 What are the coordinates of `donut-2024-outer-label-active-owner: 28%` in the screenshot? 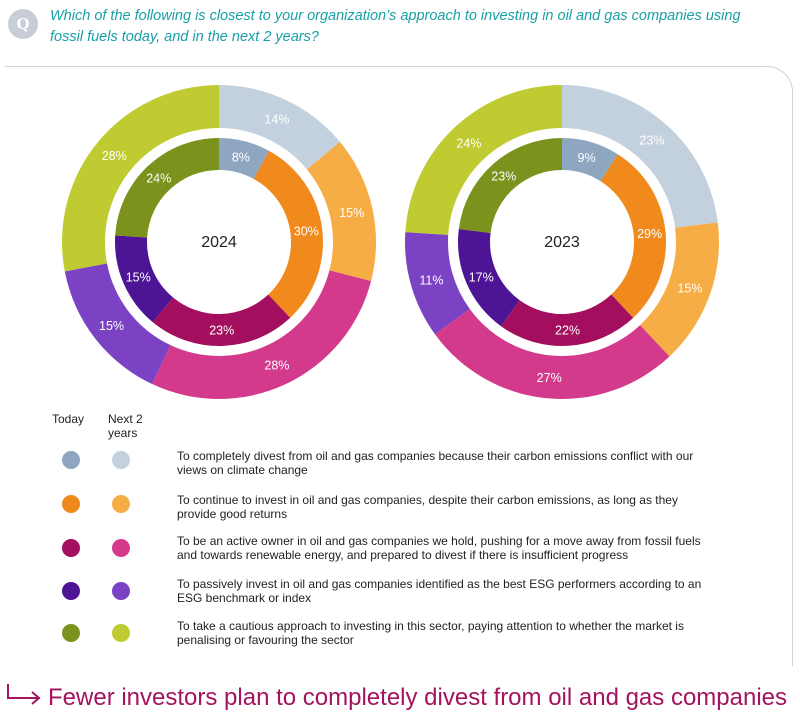 It's located at (276, 366).